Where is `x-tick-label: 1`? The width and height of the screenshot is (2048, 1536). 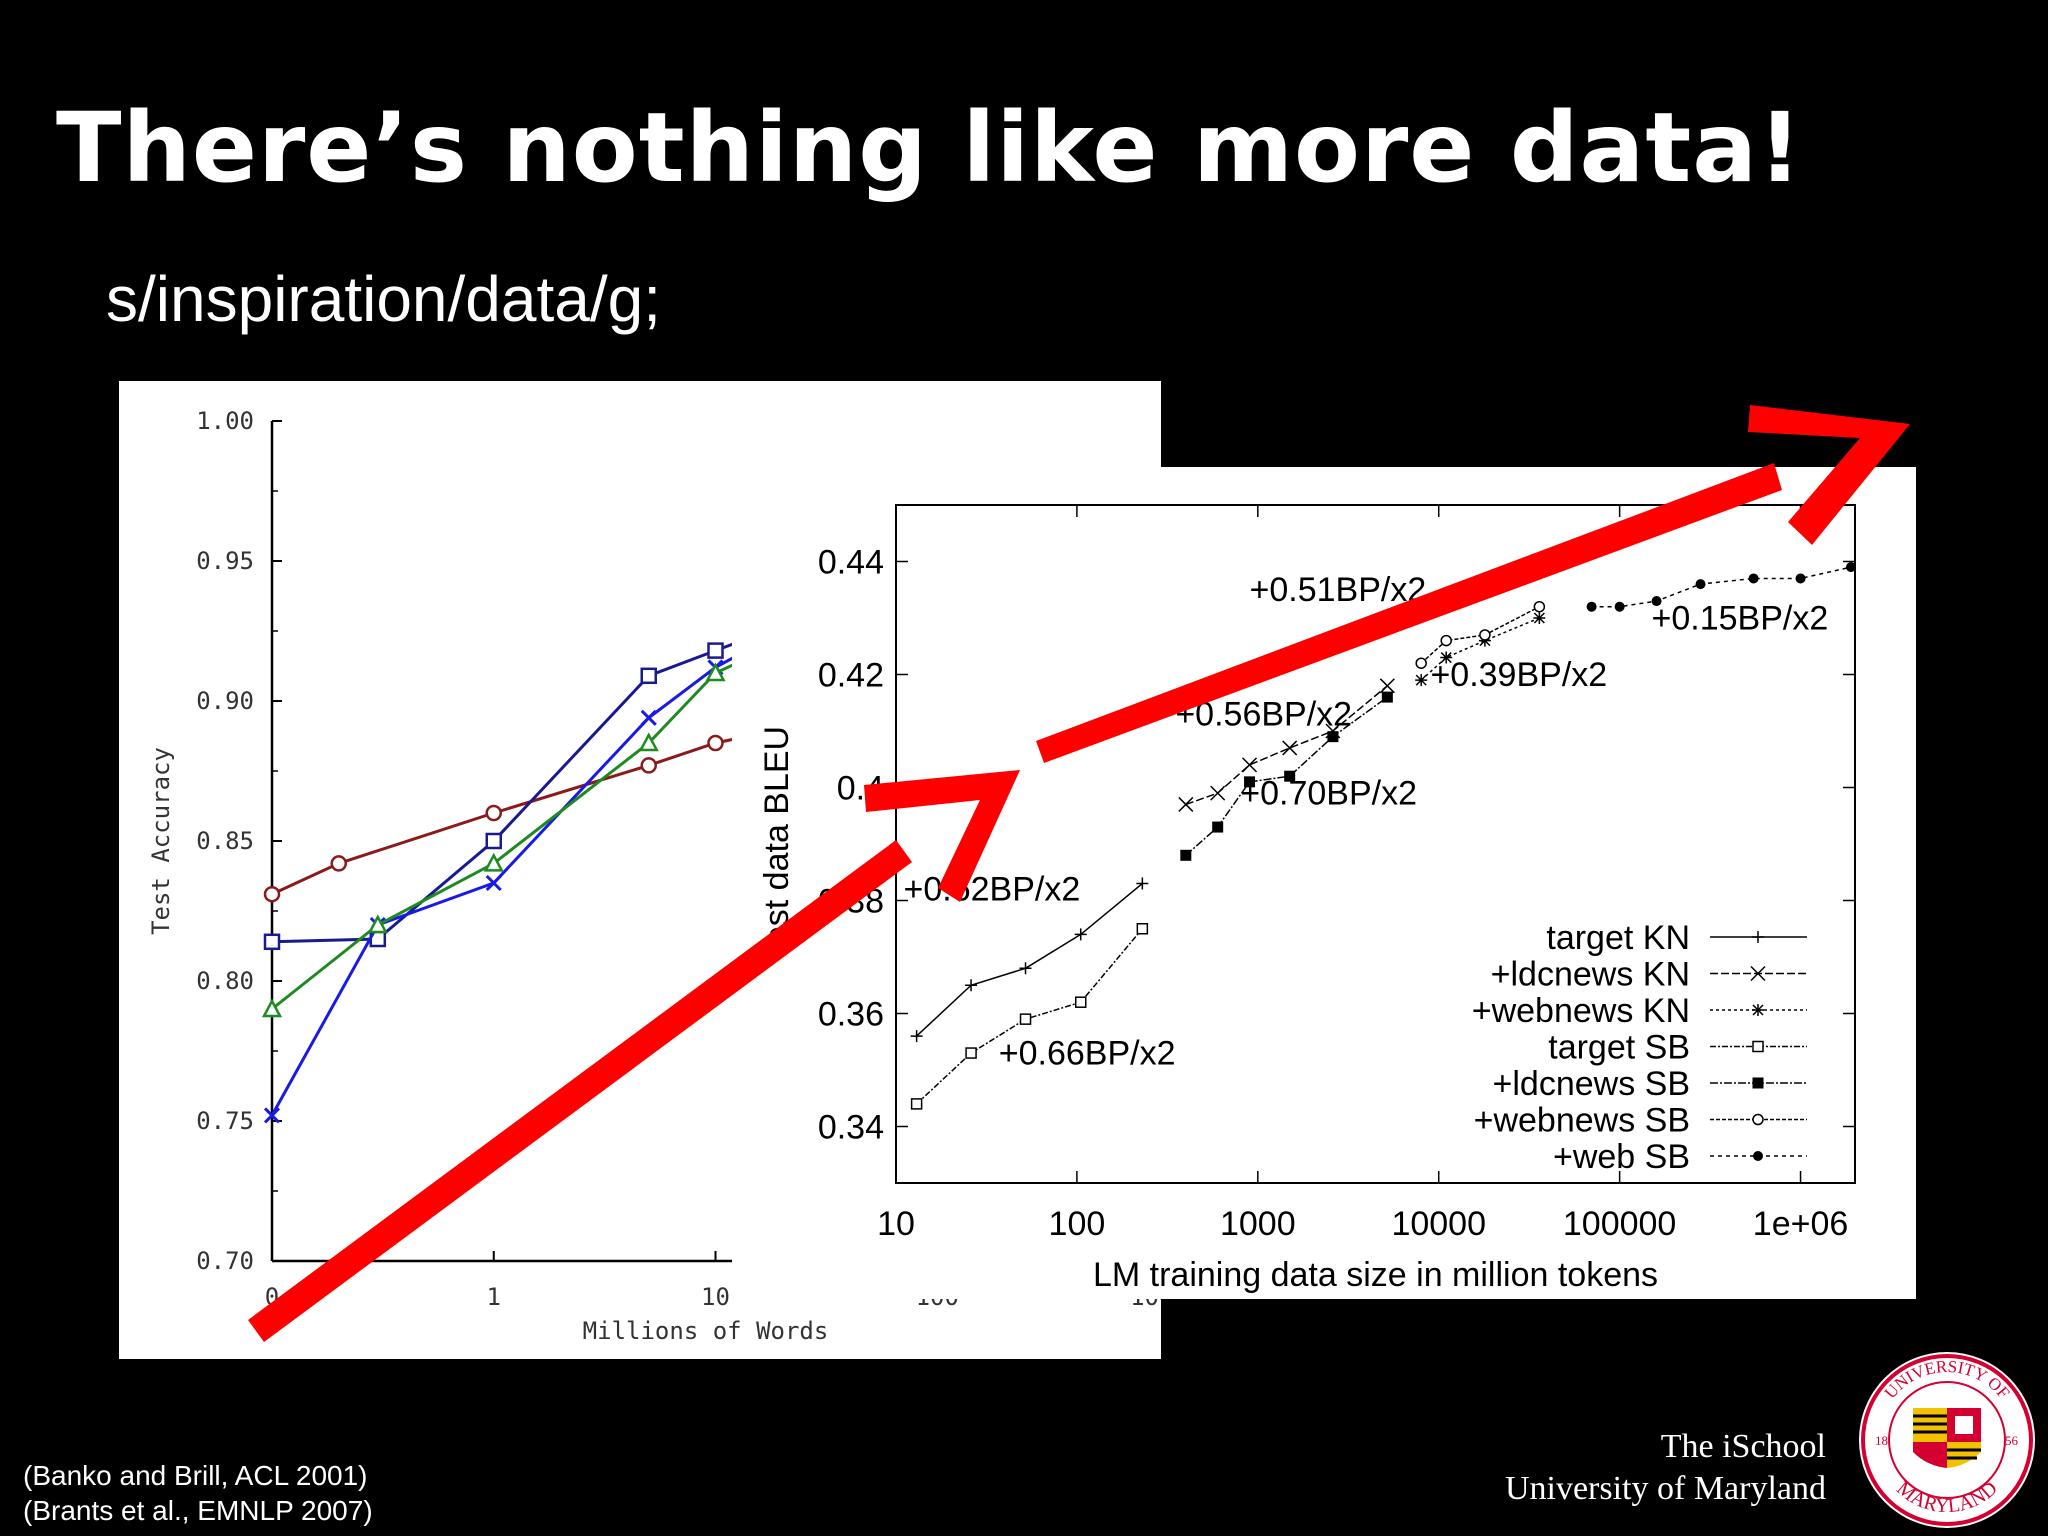 x-tick-label: 1 is located at coordinates (494, 1297).